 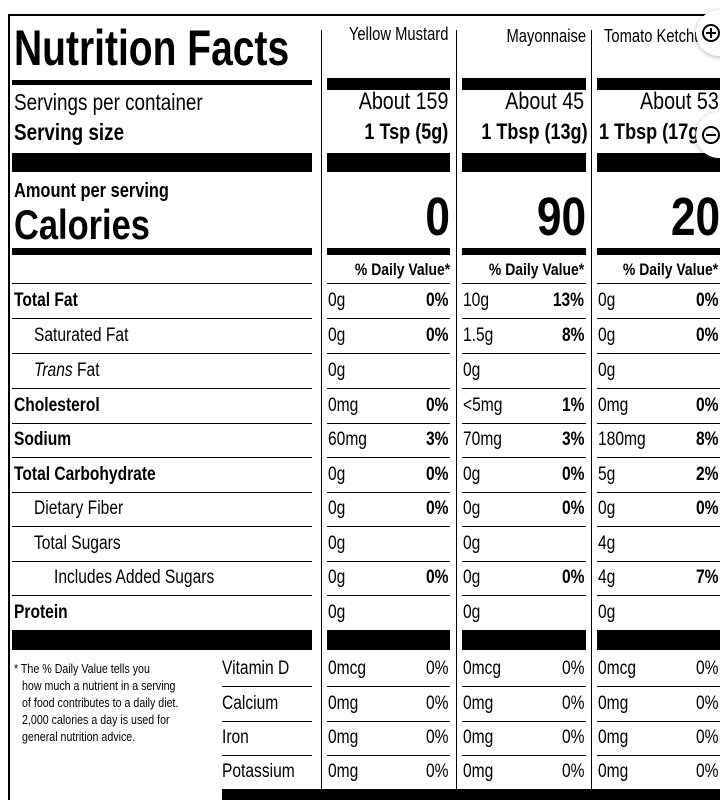 What do you see at coordinates (91, 191) in the screenshot?
I see `amount-per-serving-label: Amount per serving` at bounding box center [91, 191].